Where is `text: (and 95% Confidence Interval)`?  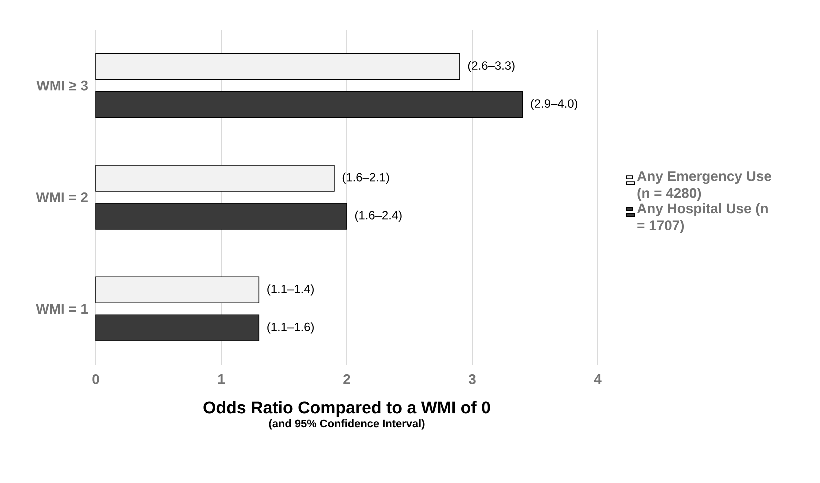
text: (and 95% Confidence Interval) is located at coordinates (347, 425).